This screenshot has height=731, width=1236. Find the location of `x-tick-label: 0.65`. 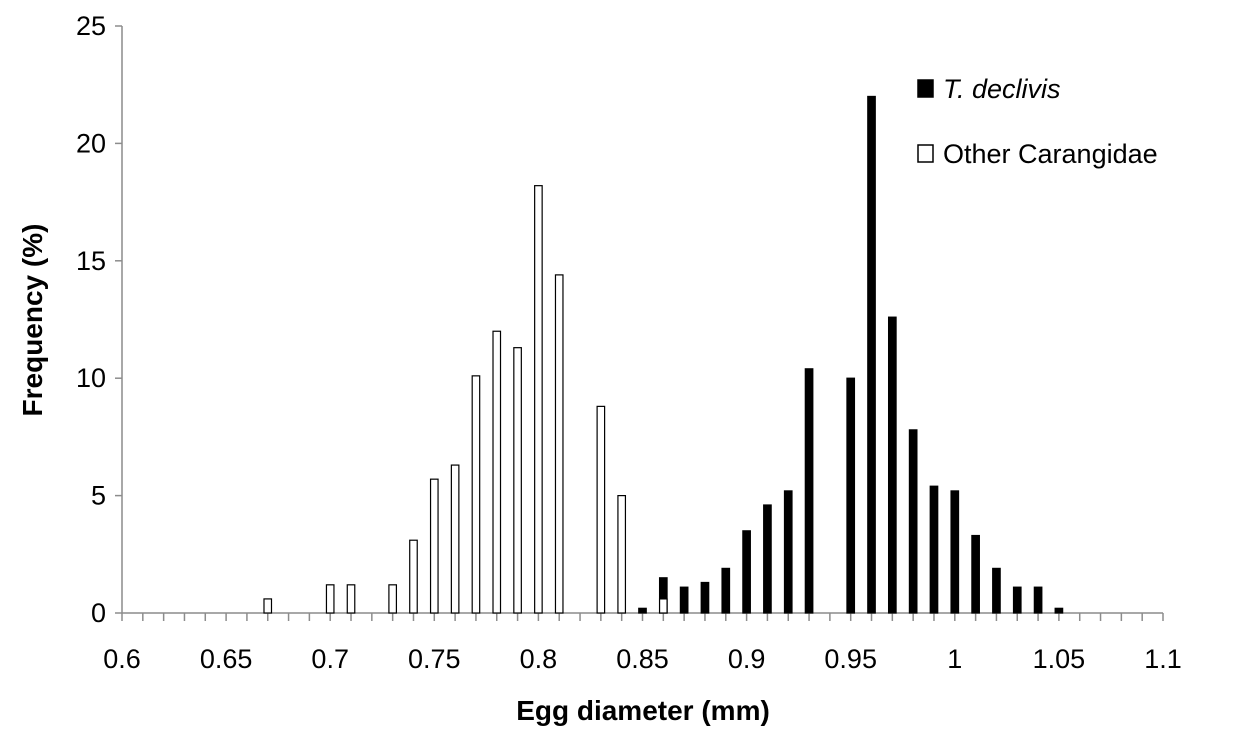

x-tick-label: 0.65 is located at coordinates (226, 659).